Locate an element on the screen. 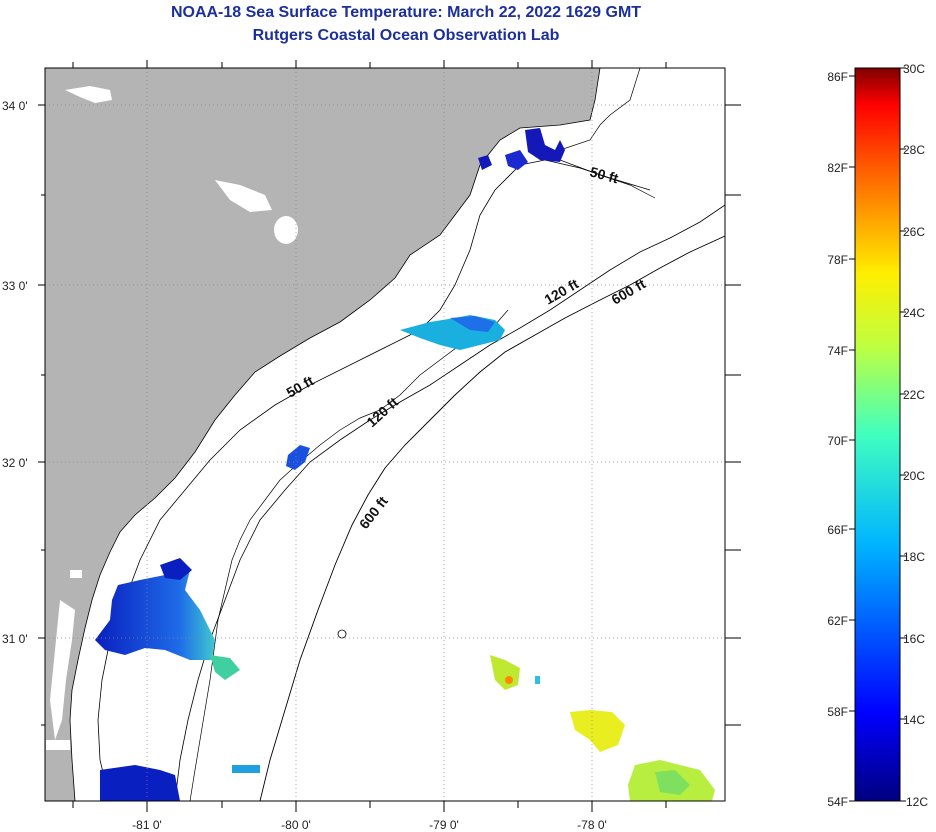 This screenshot has height=832, width=936. colorbar is located at coordinates (877, 434).